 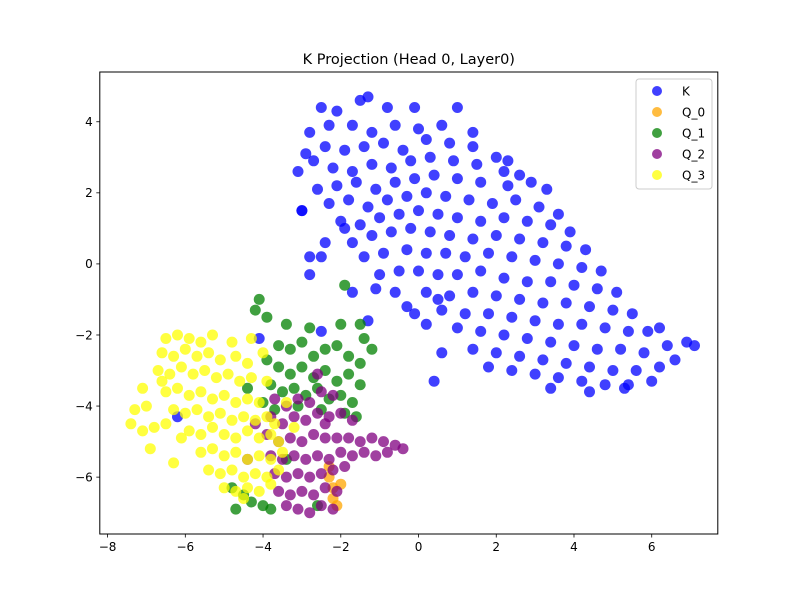 I want to click on legend-box, so click(x=674, y=134).